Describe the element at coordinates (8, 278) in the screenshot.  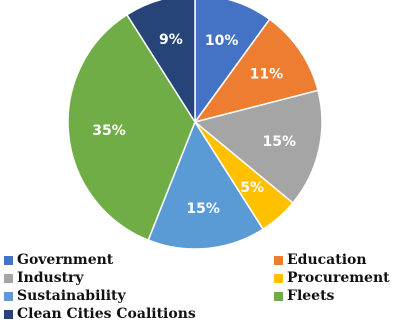
I see `legend-swatch-industry` at that location.